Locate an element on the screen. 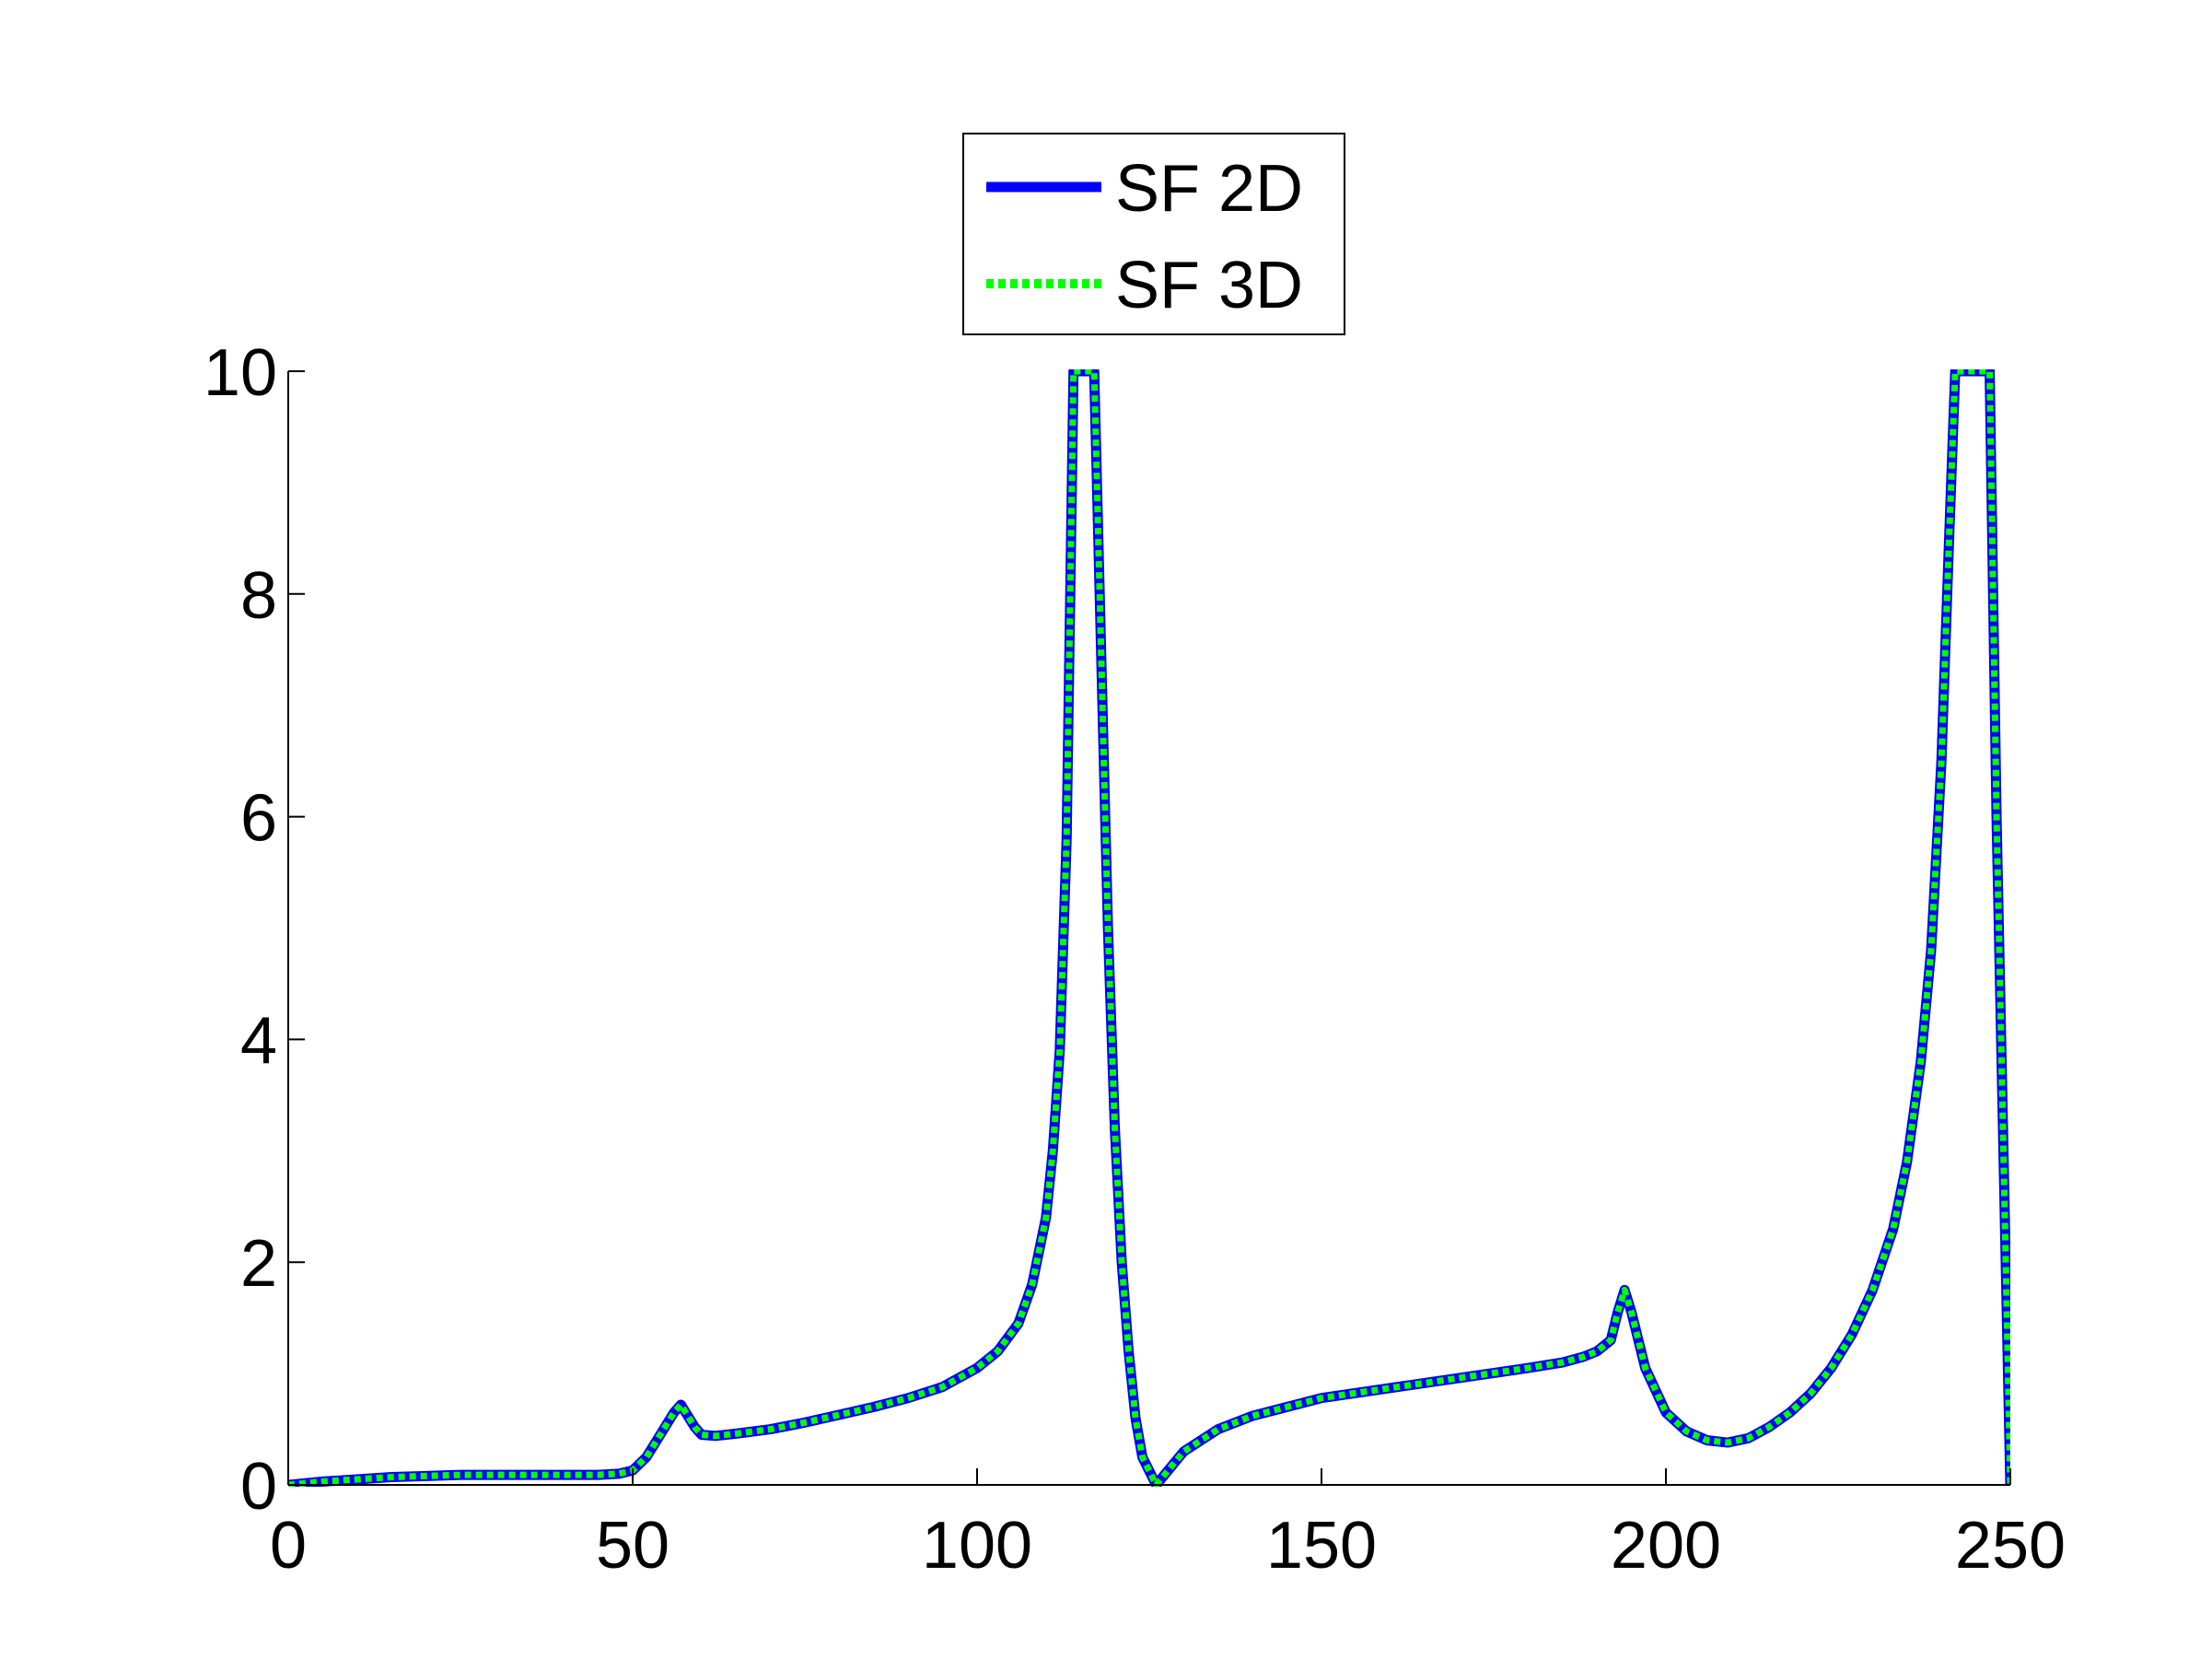 Image resolution: width=2212 pixels, height=1659 pixels. y-tick-label: 8 is located at coordinates (259, 596).